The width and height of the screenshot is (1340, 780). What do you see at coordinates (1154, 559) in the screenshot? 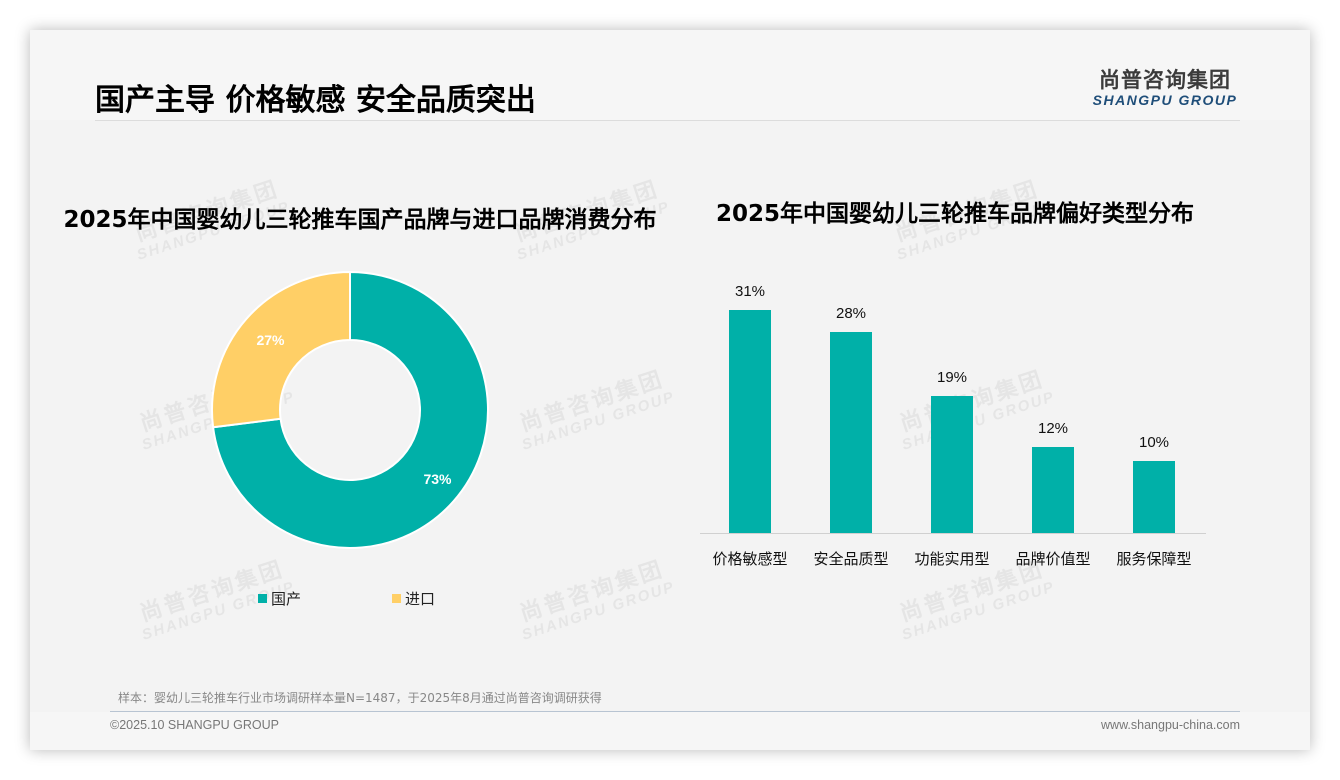
I see `x-axis-tick-label: 服务保障型` at bounding box center [1154, 559].